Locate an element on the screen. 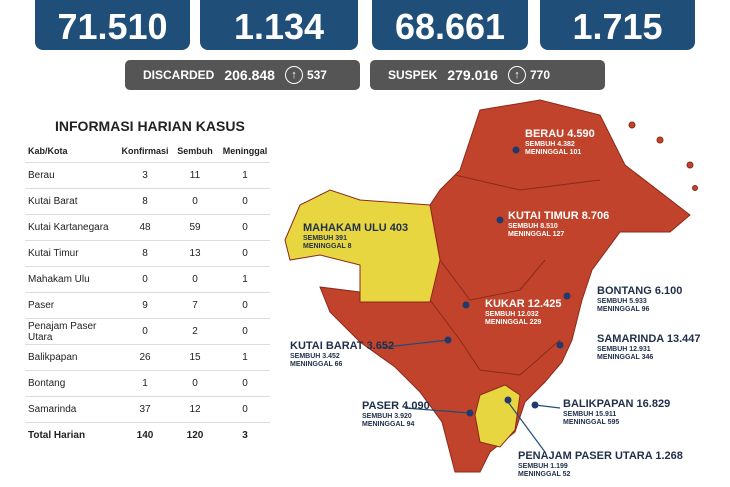 The image size is (730, 487). table-row: Penajam Paser Utara 0 2 0 is located at coordinates (147, 332).